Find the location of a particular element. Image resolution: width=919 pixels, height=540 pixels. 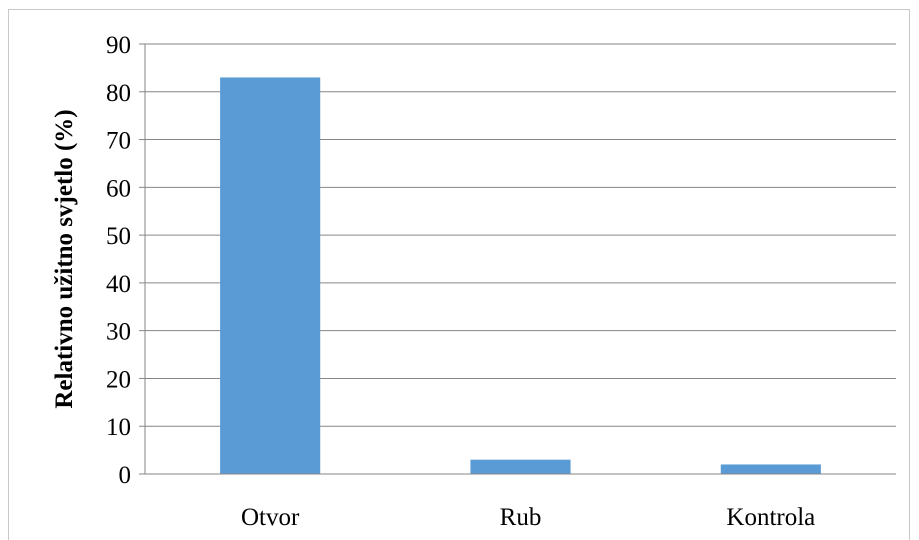

y-tick-labels: 0 10 20 30 40 50 60 70 80 90 is located at coordinates (118, 260).